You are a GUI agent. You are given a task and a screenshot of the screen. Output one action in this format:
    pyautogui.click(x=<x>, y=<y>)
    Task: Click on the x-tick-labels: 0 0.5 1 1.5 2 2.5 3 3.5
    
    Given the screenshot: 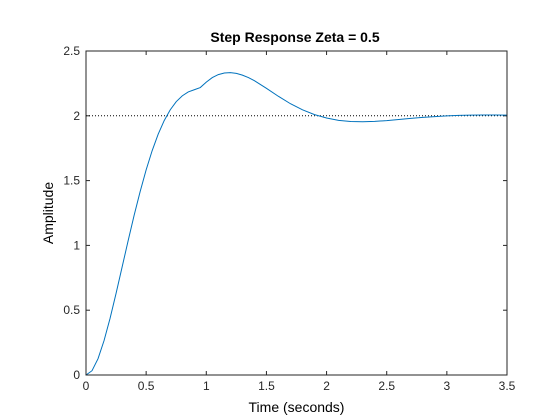 What is the action you would take?
    pyautogui.click(x=299, y=386)
    